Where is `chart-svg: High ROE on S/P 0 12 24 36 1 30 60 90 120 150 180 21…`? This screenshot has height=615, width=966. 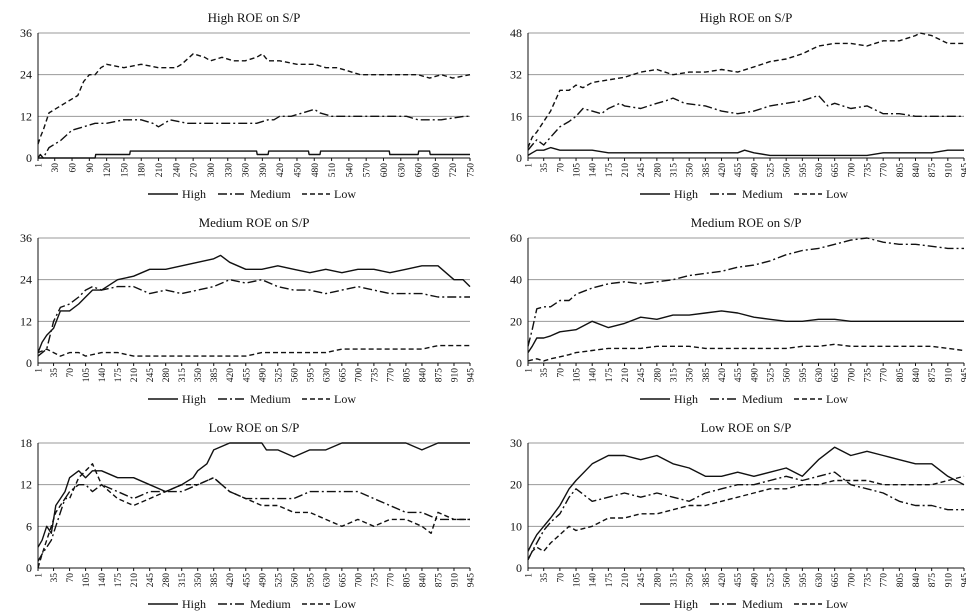 chart-svg: High ROE on S/P 0 12 24 36 1 30 60 90 120 150 180 21… is located at coordinates (248, 105).